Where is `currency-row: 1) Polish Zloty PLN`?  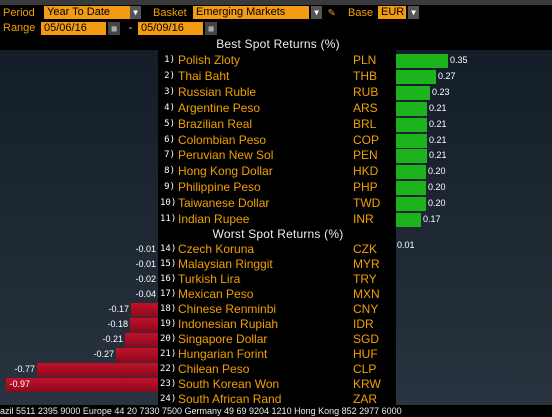 currency-row: 1) Polish Zloty PLN is located at coordinates (278, 60).